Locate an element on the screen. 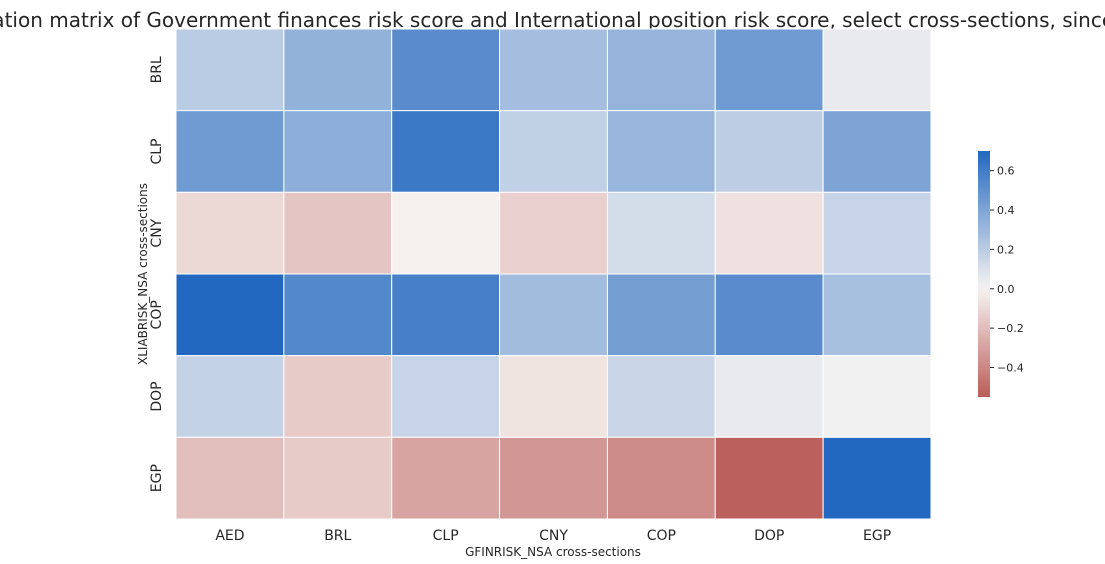 This screenshot has width=1105, height=564. heatmap-cell-EGP-COP is located at coordinates (661, 478).